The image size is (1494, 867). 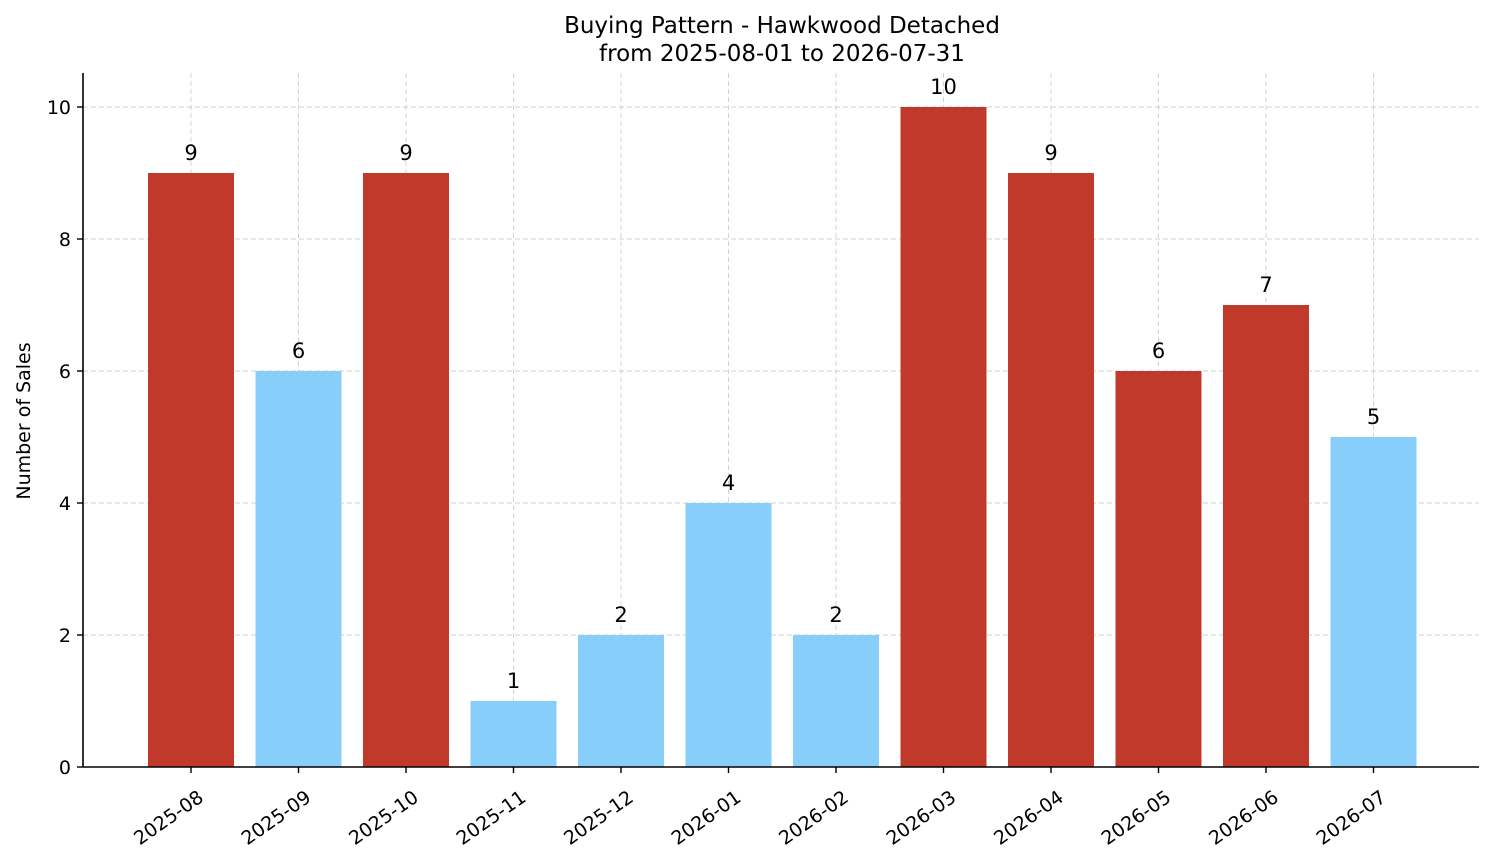 I want to click on y-axis-label: Number of Sales, so click(x=24, y=420).